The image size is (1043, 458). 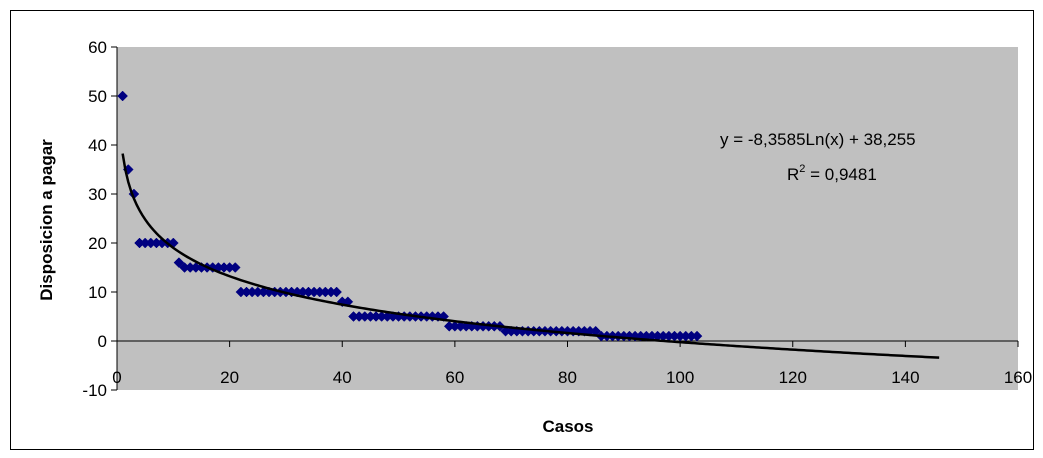 What do you see at coordinates (97, 243) in the screenshot?
I see `y-tick-label: 20` at bounding box center [97, 243].